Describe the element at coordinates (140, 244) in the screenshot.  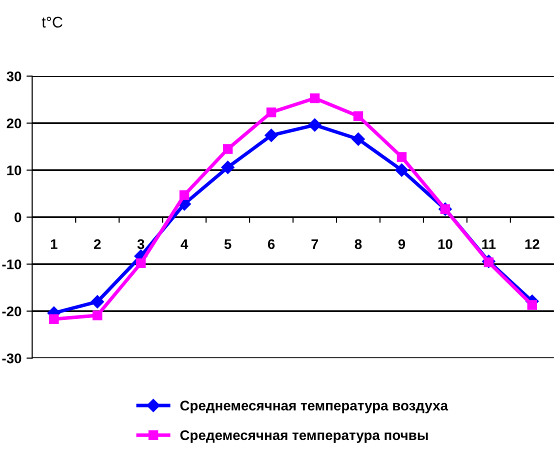
I see `x-tick-label: 3` at that location.